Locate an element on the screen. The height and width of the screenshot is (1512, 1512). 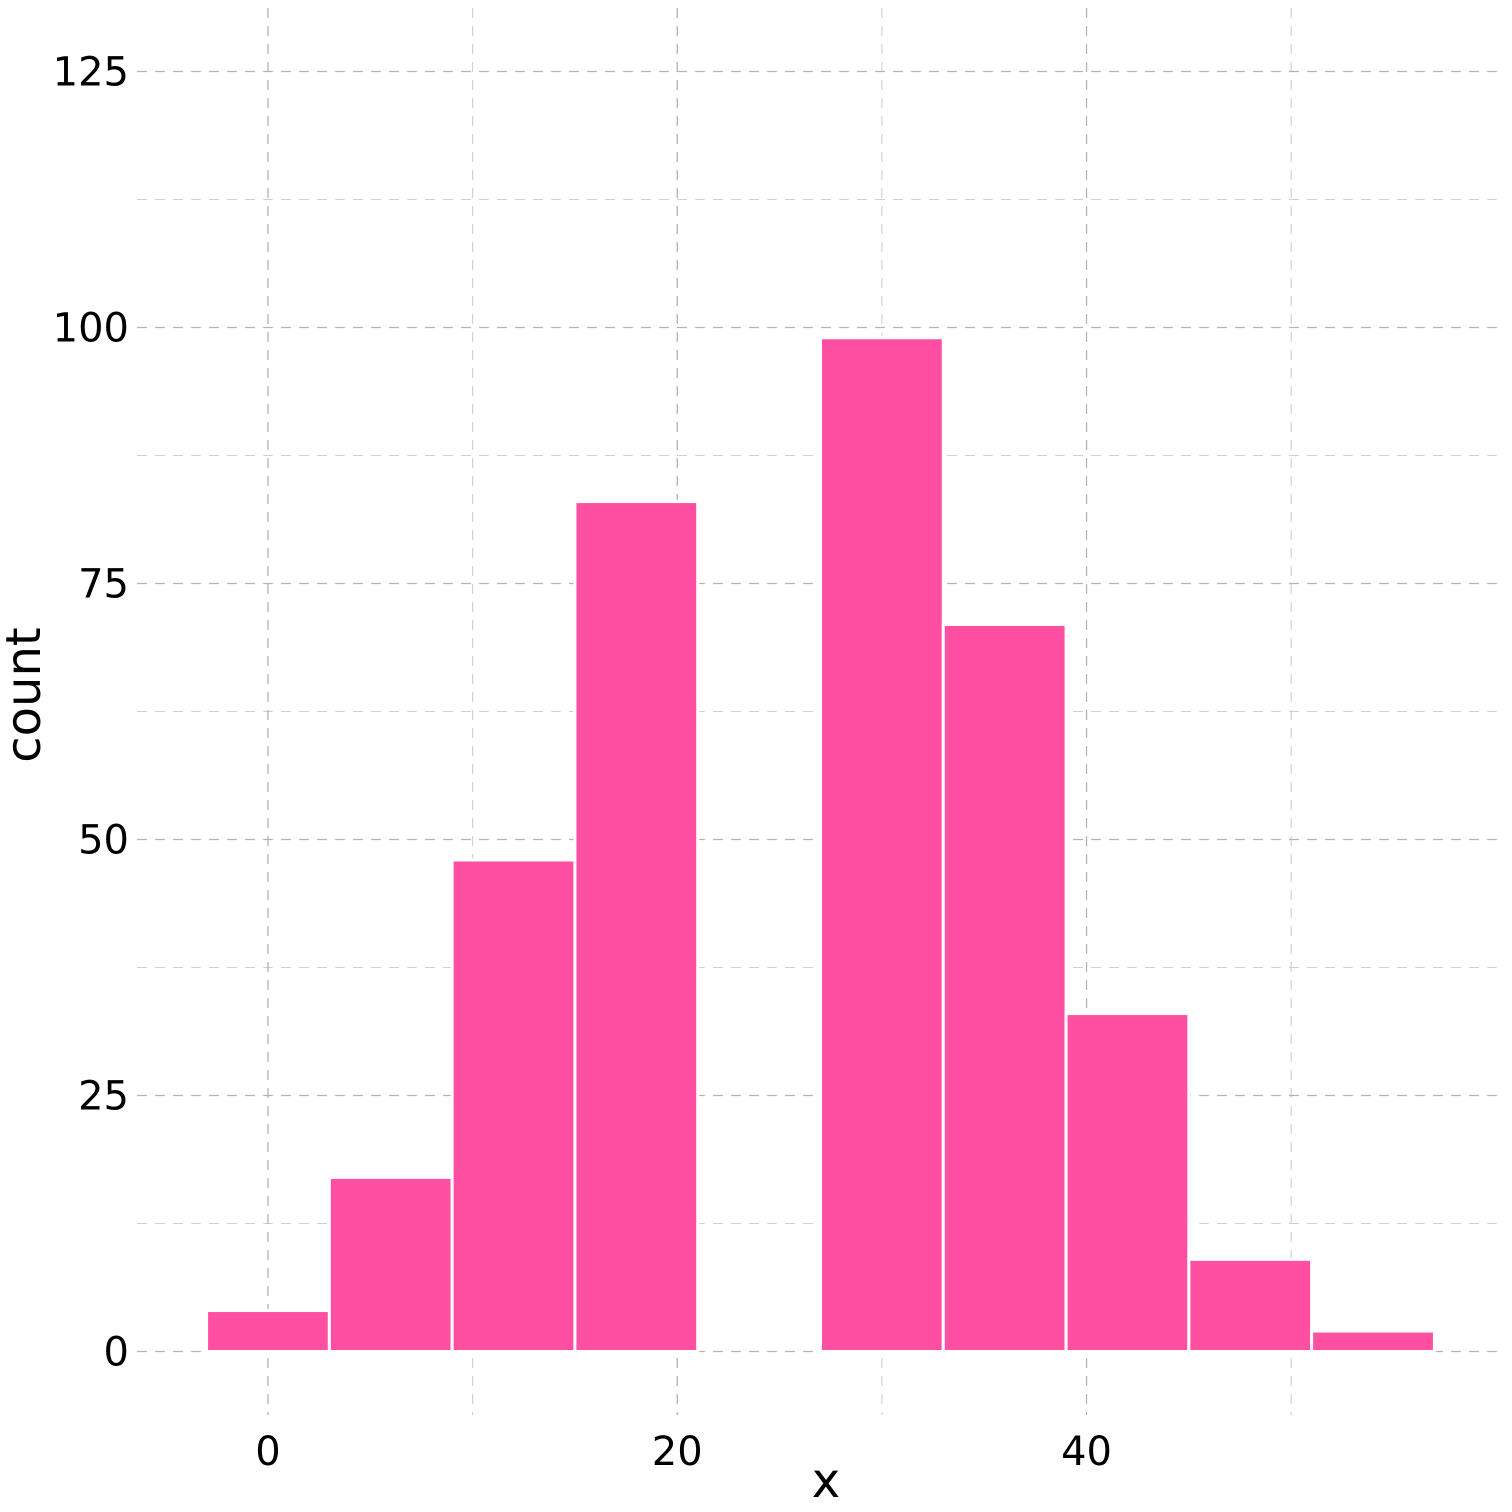
y-tick-label: 25 is located at coordinates (103, 1097).